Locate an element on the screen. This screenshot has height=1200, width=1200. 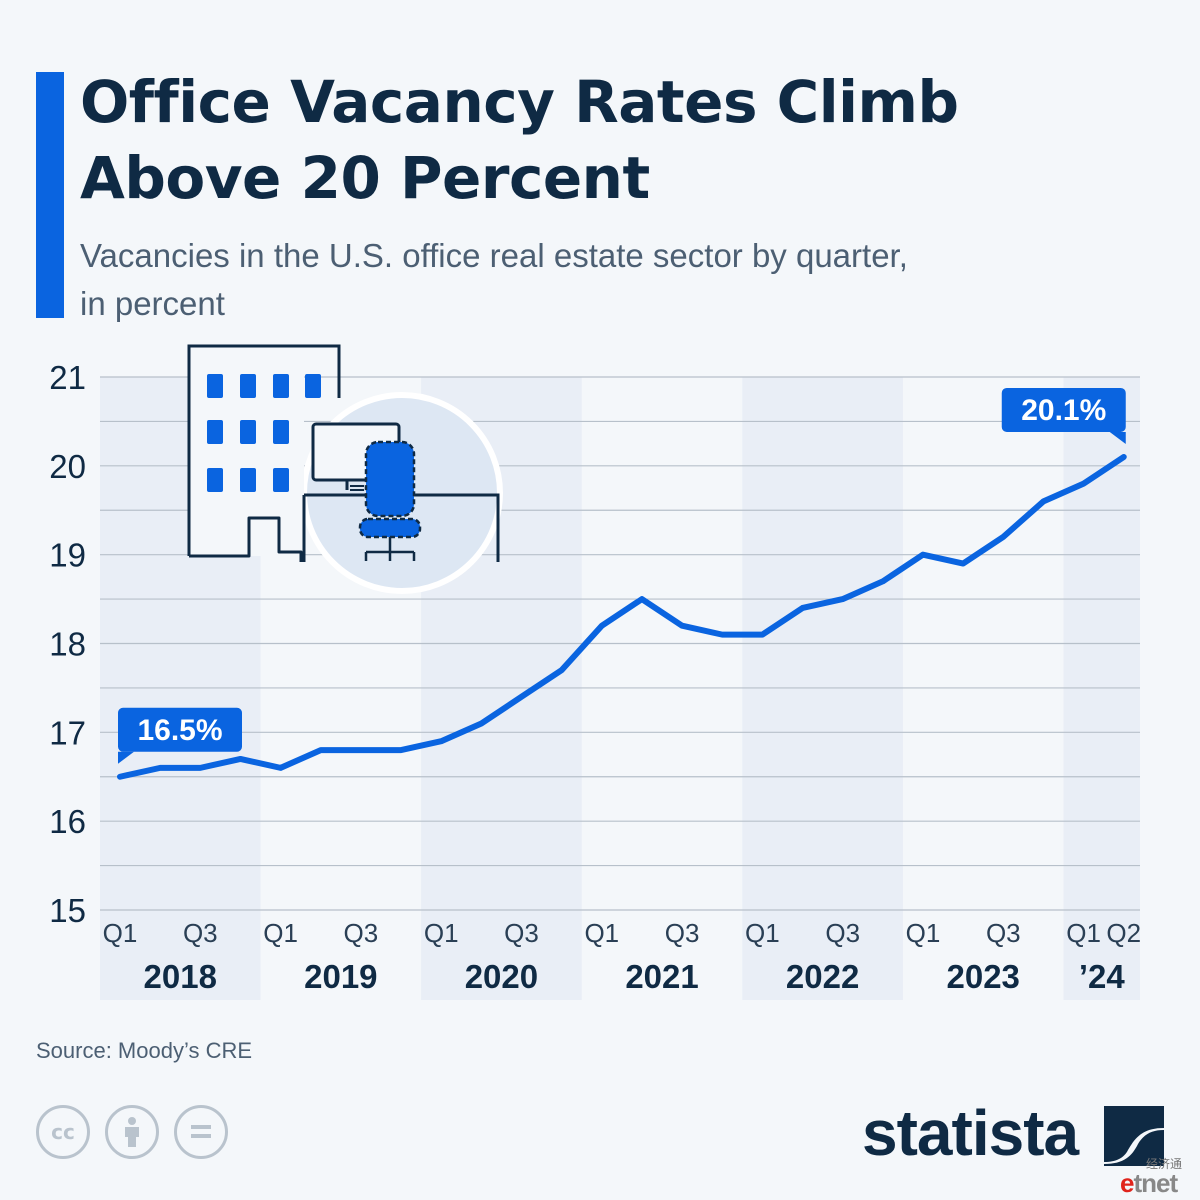
cc-icon: cc is located at coordinates (63, 1132).